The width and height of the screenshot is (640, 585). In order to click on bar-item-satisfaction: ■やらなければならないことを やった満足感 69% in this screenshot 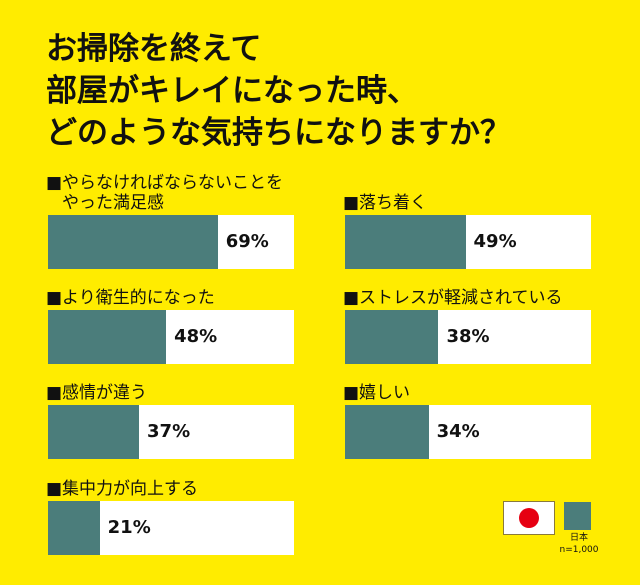, I will do `click(170, 221)`.